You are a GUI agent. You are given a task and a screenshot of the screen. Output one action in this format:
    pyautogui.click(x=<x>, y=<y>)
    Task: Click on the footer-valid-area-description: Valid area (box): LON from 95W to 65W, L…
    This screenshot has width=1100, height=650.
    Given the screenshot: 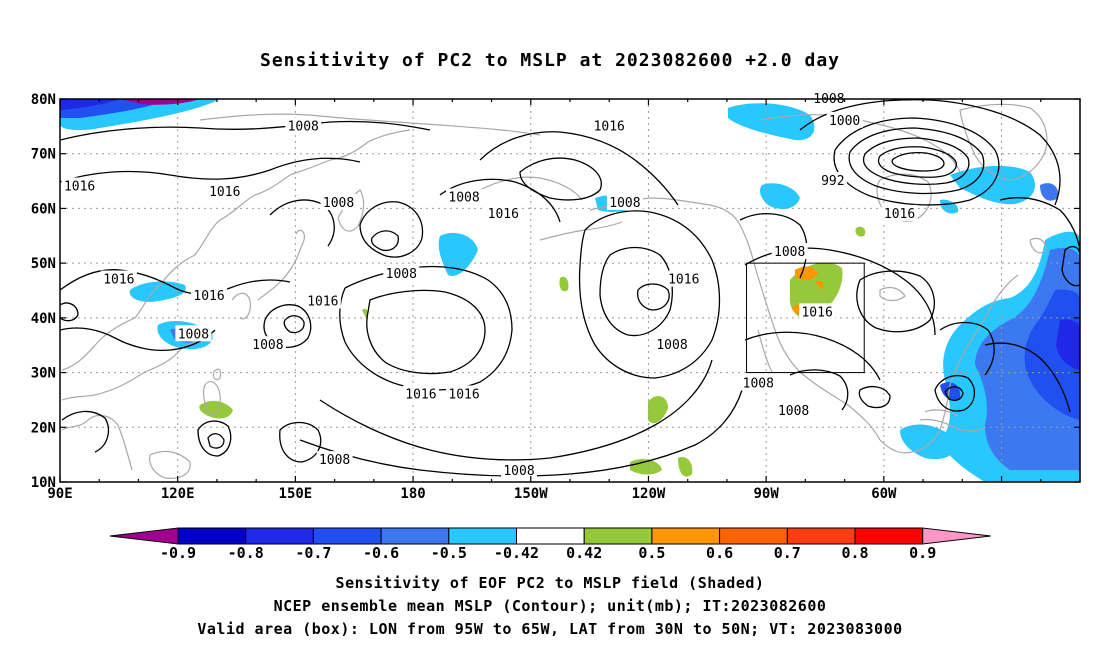 What is the action you would take?
    pyautogui.click(x=550, y=629)
    